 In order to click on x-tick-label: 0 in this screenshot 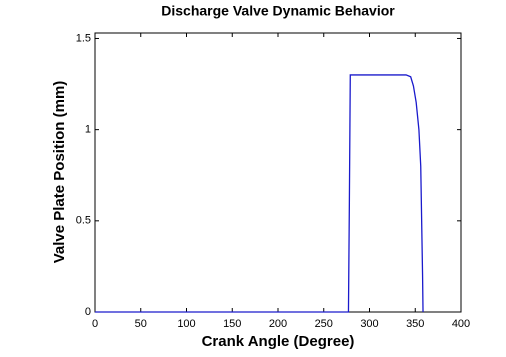, I will do `click(95, 324)`.